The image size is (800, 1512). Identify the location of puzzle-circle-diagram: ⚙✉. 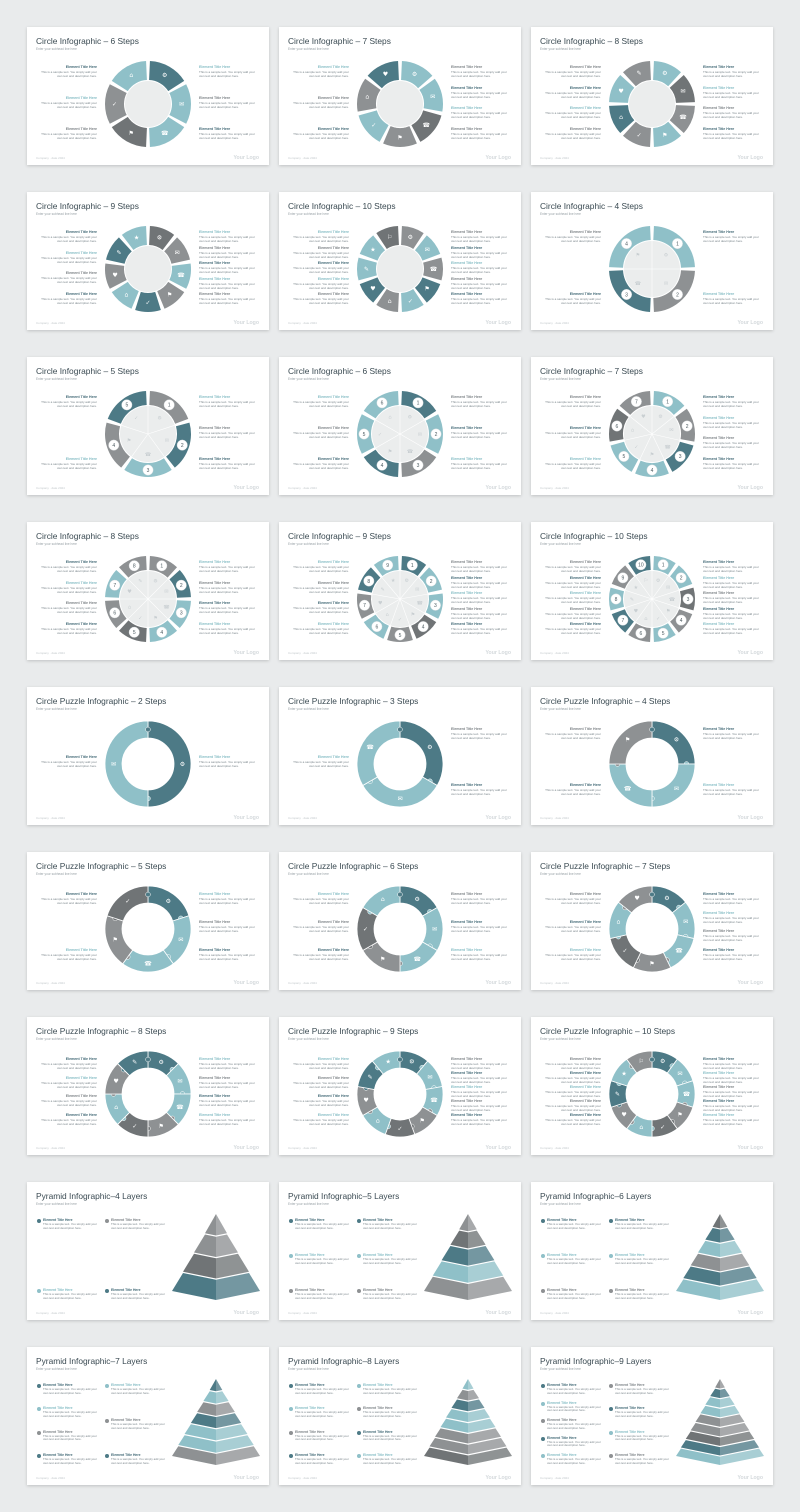
(148, 764).